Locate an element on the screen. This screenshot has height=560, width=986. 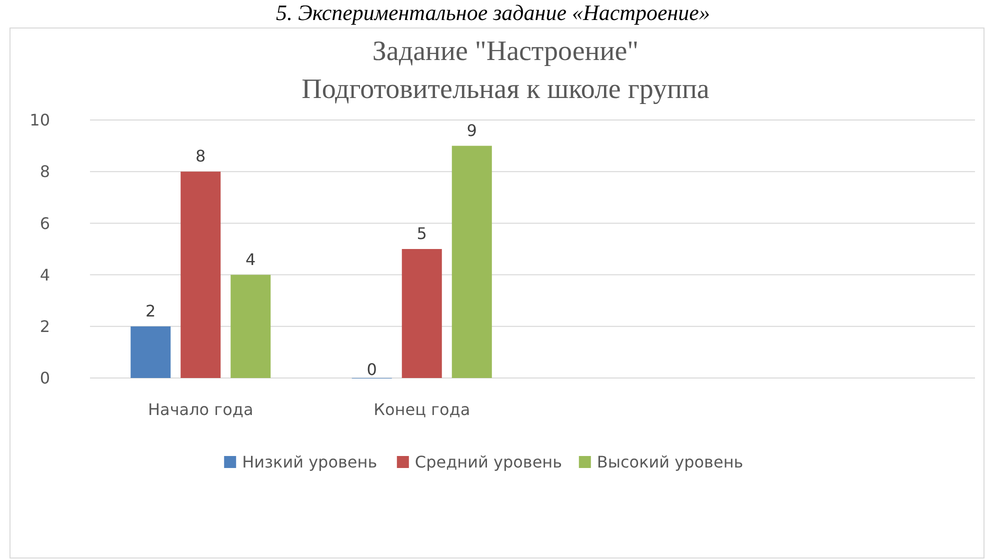
text: 5. Экспериментальное задание «Настроение» is located at coordinates (493, 12).